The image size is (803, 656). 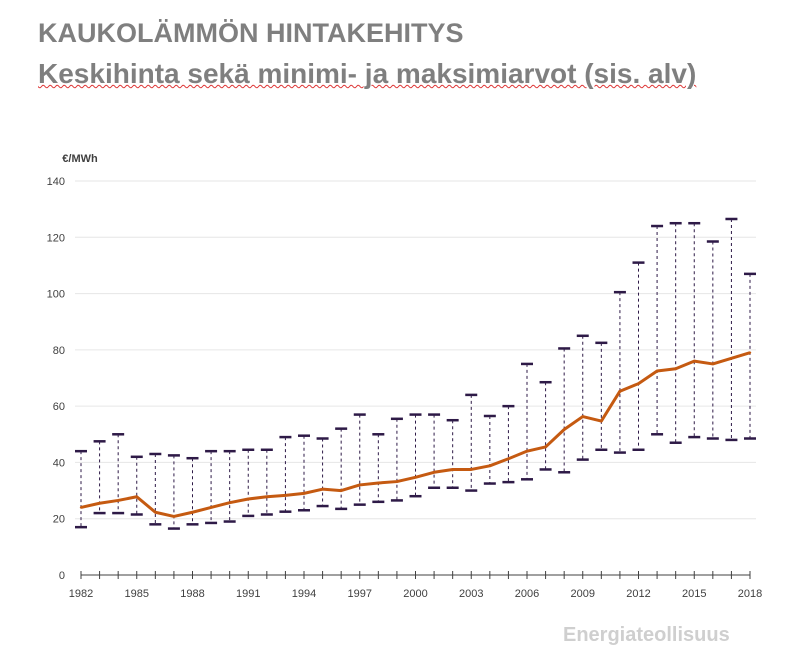 I want to click on x-tick-label: 2003, so click(x=471, y=594).